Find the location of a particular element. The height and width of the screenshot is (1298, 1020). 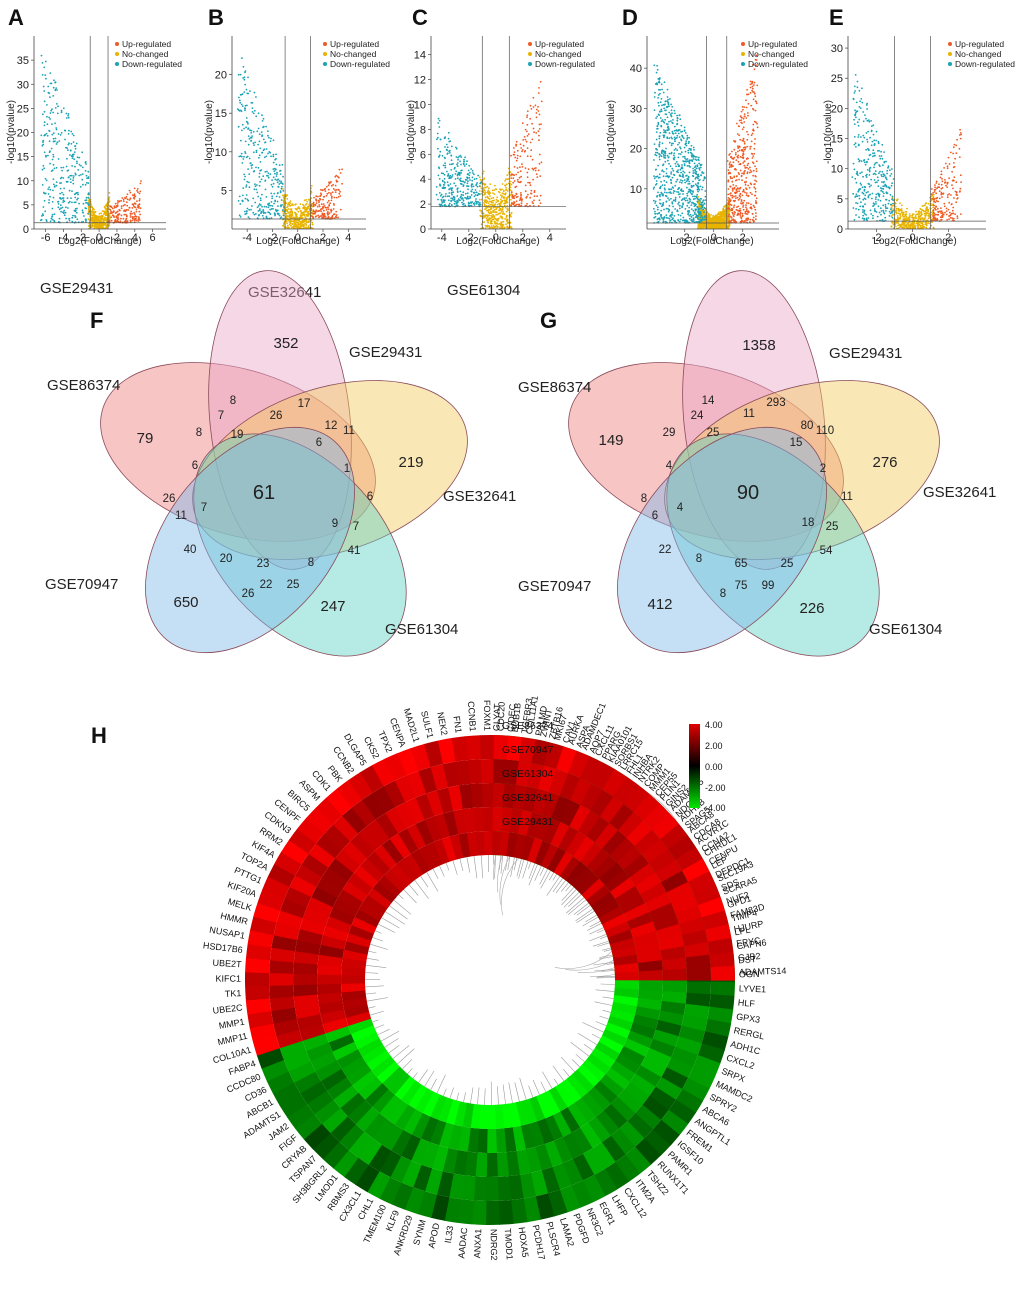

legend-up-swatch-c is located at coordinates (530, 44).